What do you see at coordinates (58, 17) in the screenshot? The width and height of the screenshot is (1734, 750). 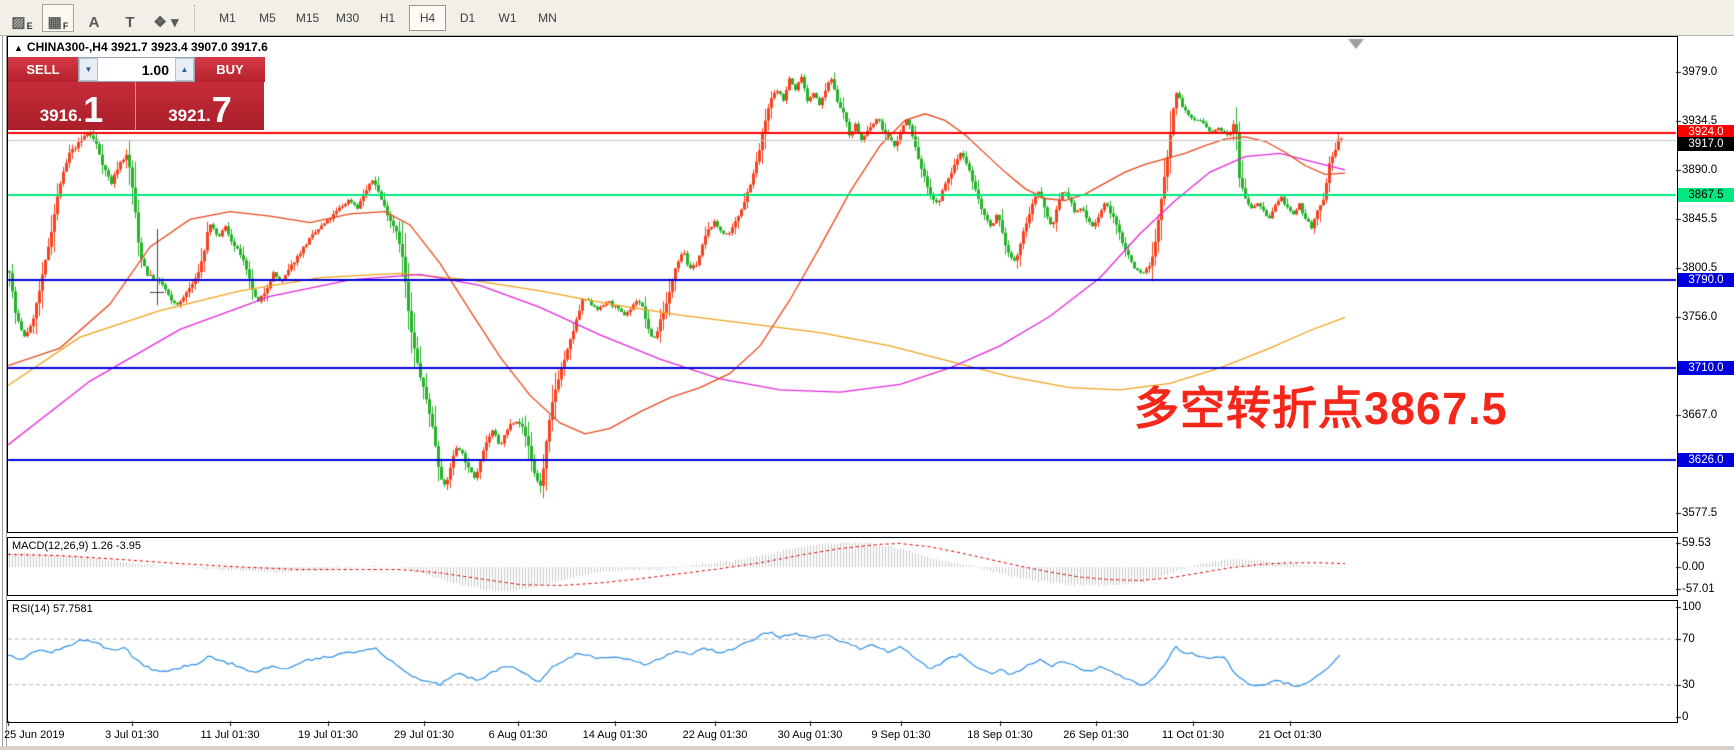 I see `grid-icon: ▦ F` at bounding box center [58, 17].